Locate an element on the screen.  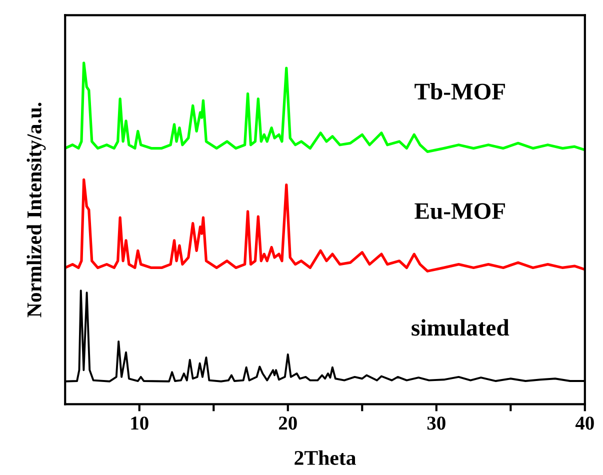
x-axis-title: 2Theta is located at coordinates (325, 457).